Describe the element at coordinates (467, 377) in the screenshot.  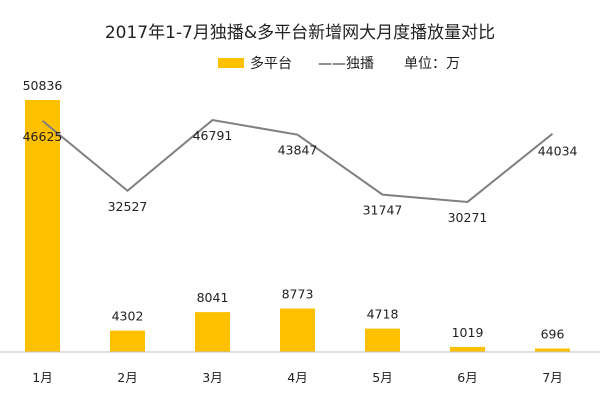
I see `x-tick-label-6: 6月` at that location.